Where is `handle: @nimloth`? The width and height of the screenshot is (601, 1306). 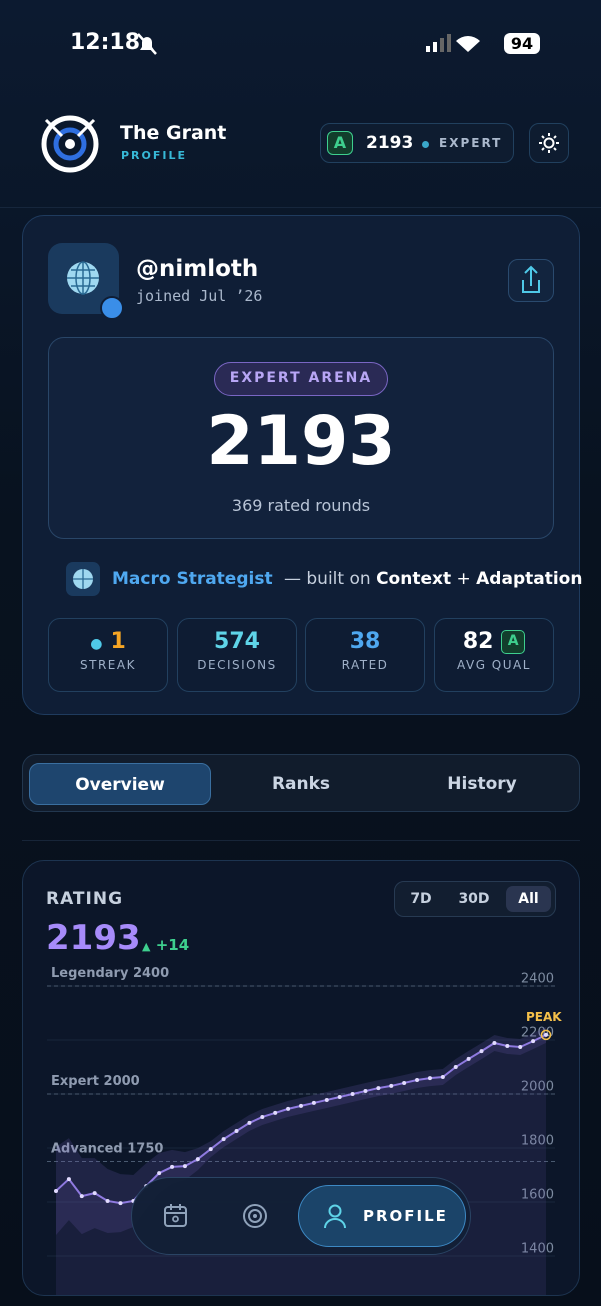
handle: @nimloth is located at coordinates (197, 269).